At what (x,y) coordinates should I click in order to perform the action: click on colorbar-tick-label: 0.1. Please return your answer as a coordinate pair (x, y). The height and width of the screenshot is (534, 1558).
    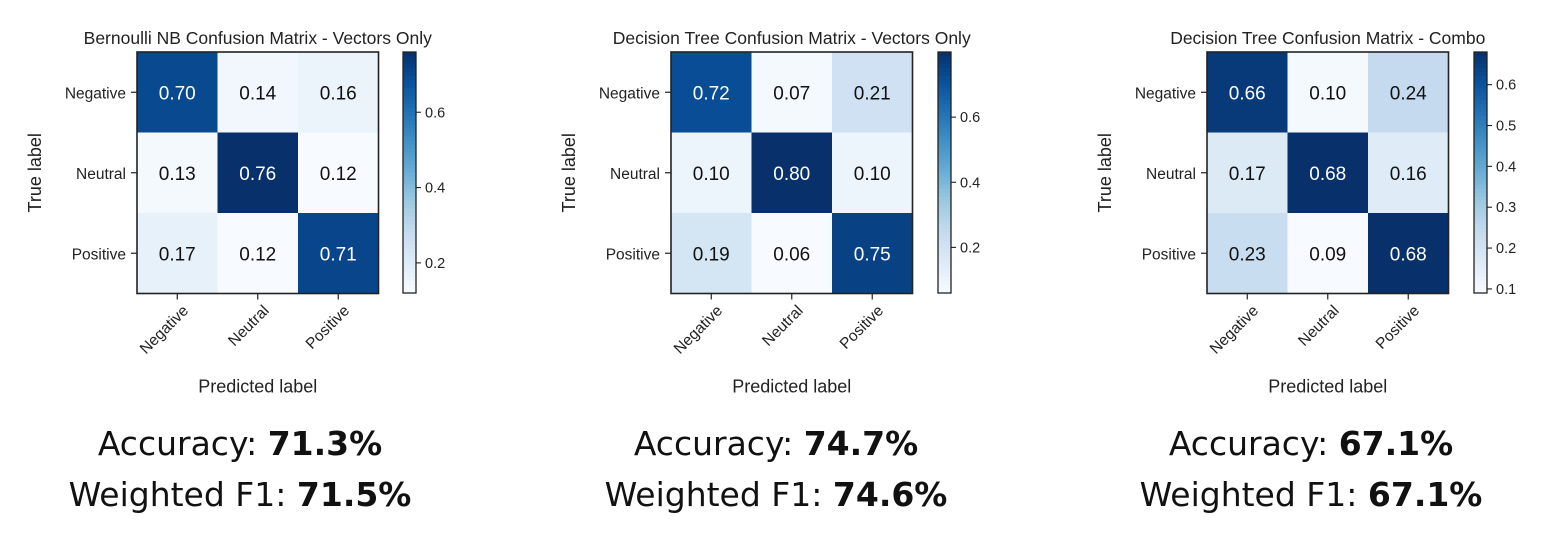
    Looking at the image, I should click on (1506, 290).